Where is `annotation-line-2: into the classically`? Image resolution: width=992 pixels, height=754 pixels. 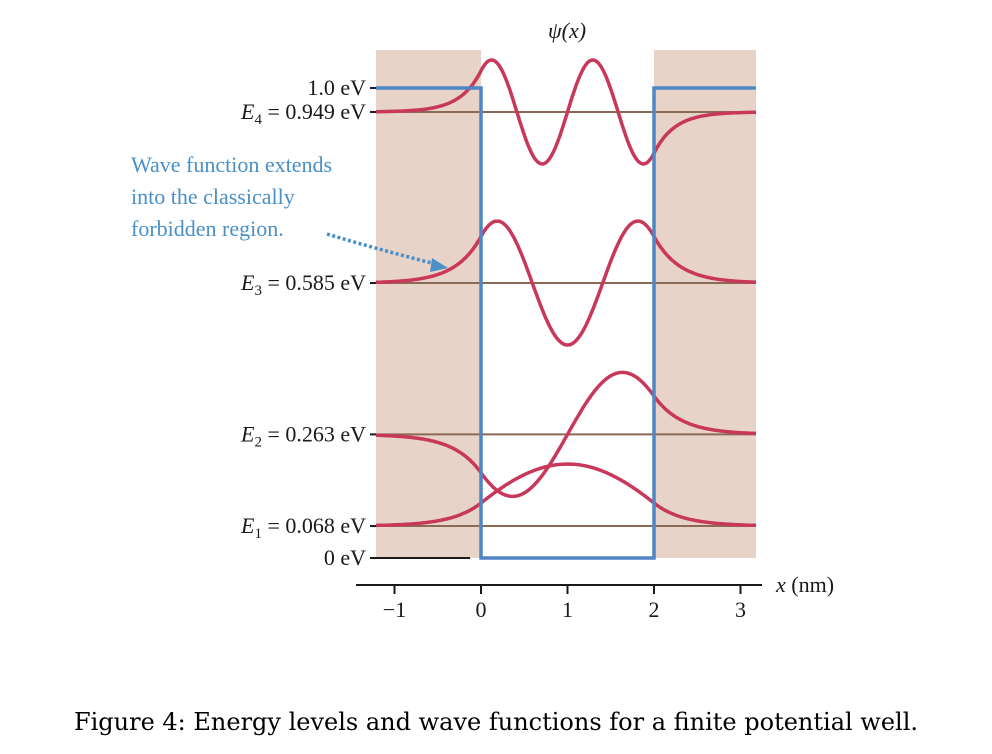
annotation-line-2: into the classically is located at coordinates (213, 196).